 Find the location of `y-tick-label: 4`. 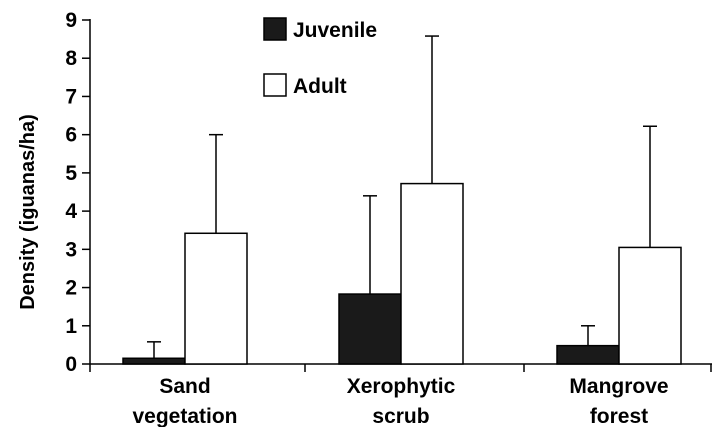

y-tick-label: 4 is located at coordinates (71, 211).